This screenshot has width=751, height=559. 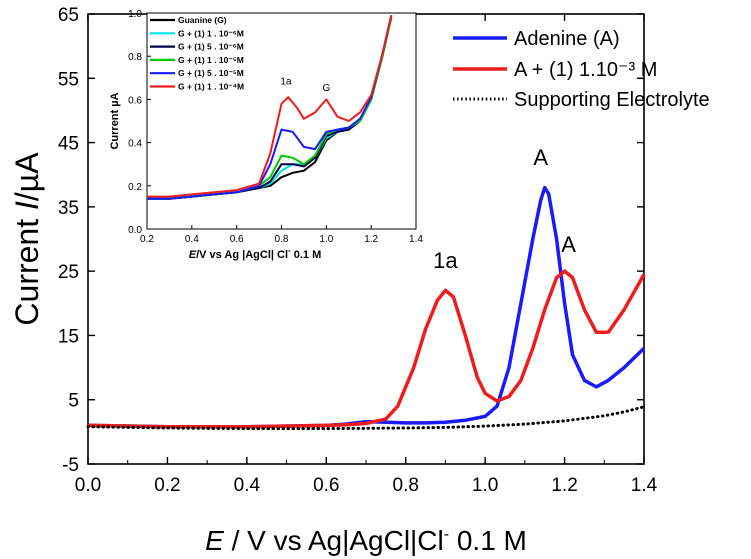 What do you see at coordinates (585, 70) in the screenshot?
I see `legend-label-mixture: A + (1) 1.10⁻³ M` at bounding box center [585, 70].